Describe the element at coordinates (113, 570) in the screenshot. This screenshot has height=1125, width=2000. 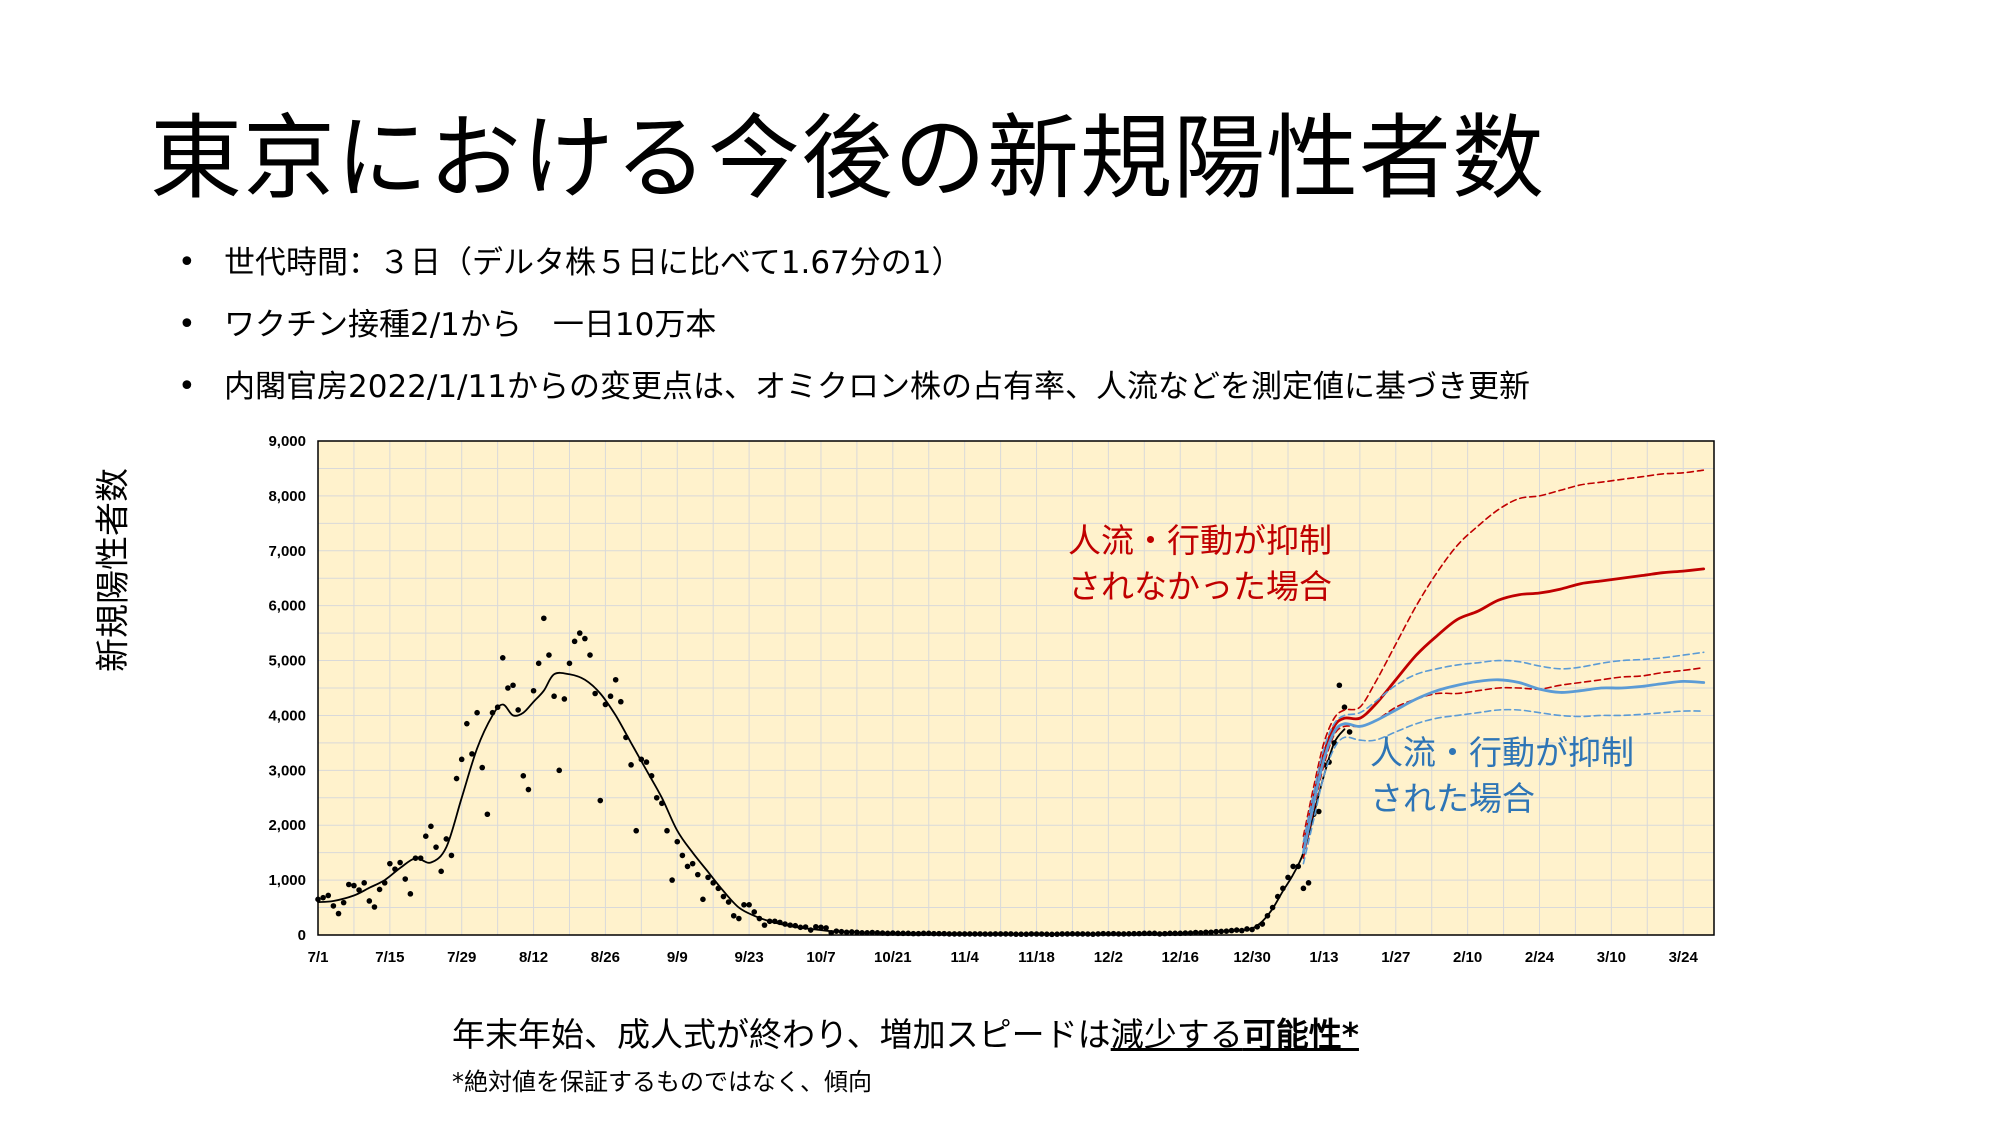
I see `y-axis-label-text: 新規陽性者数` at that location.